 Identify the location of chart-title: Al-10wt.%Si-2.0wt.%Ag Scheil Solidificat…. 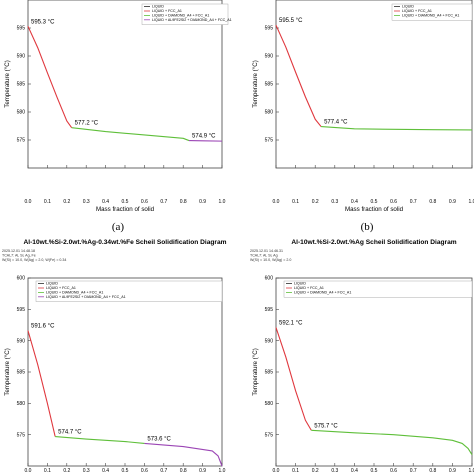
(373, 242).